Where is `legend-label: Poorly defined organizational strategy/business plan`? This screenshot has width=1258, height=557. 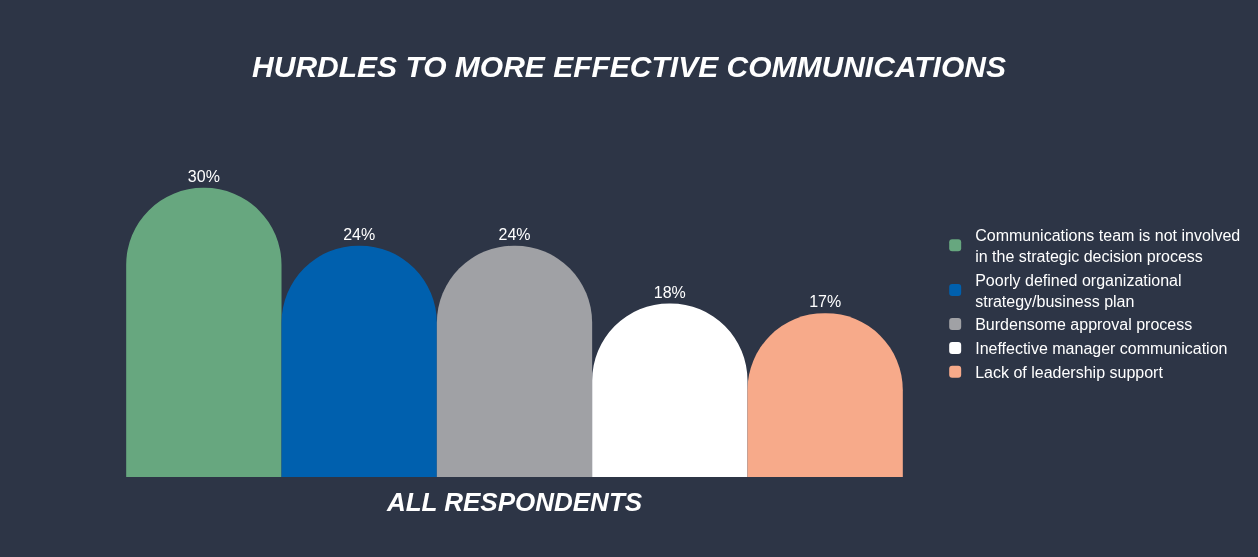
legend-label: Poorly defined organizational strategy/business plan is located at coordinates (1078, 290).